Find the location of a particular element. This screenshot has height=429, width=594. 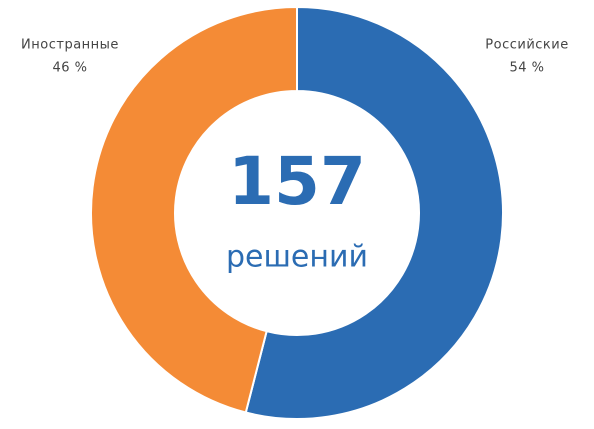

value-label: 54 % is located at coordinates (526, 68).